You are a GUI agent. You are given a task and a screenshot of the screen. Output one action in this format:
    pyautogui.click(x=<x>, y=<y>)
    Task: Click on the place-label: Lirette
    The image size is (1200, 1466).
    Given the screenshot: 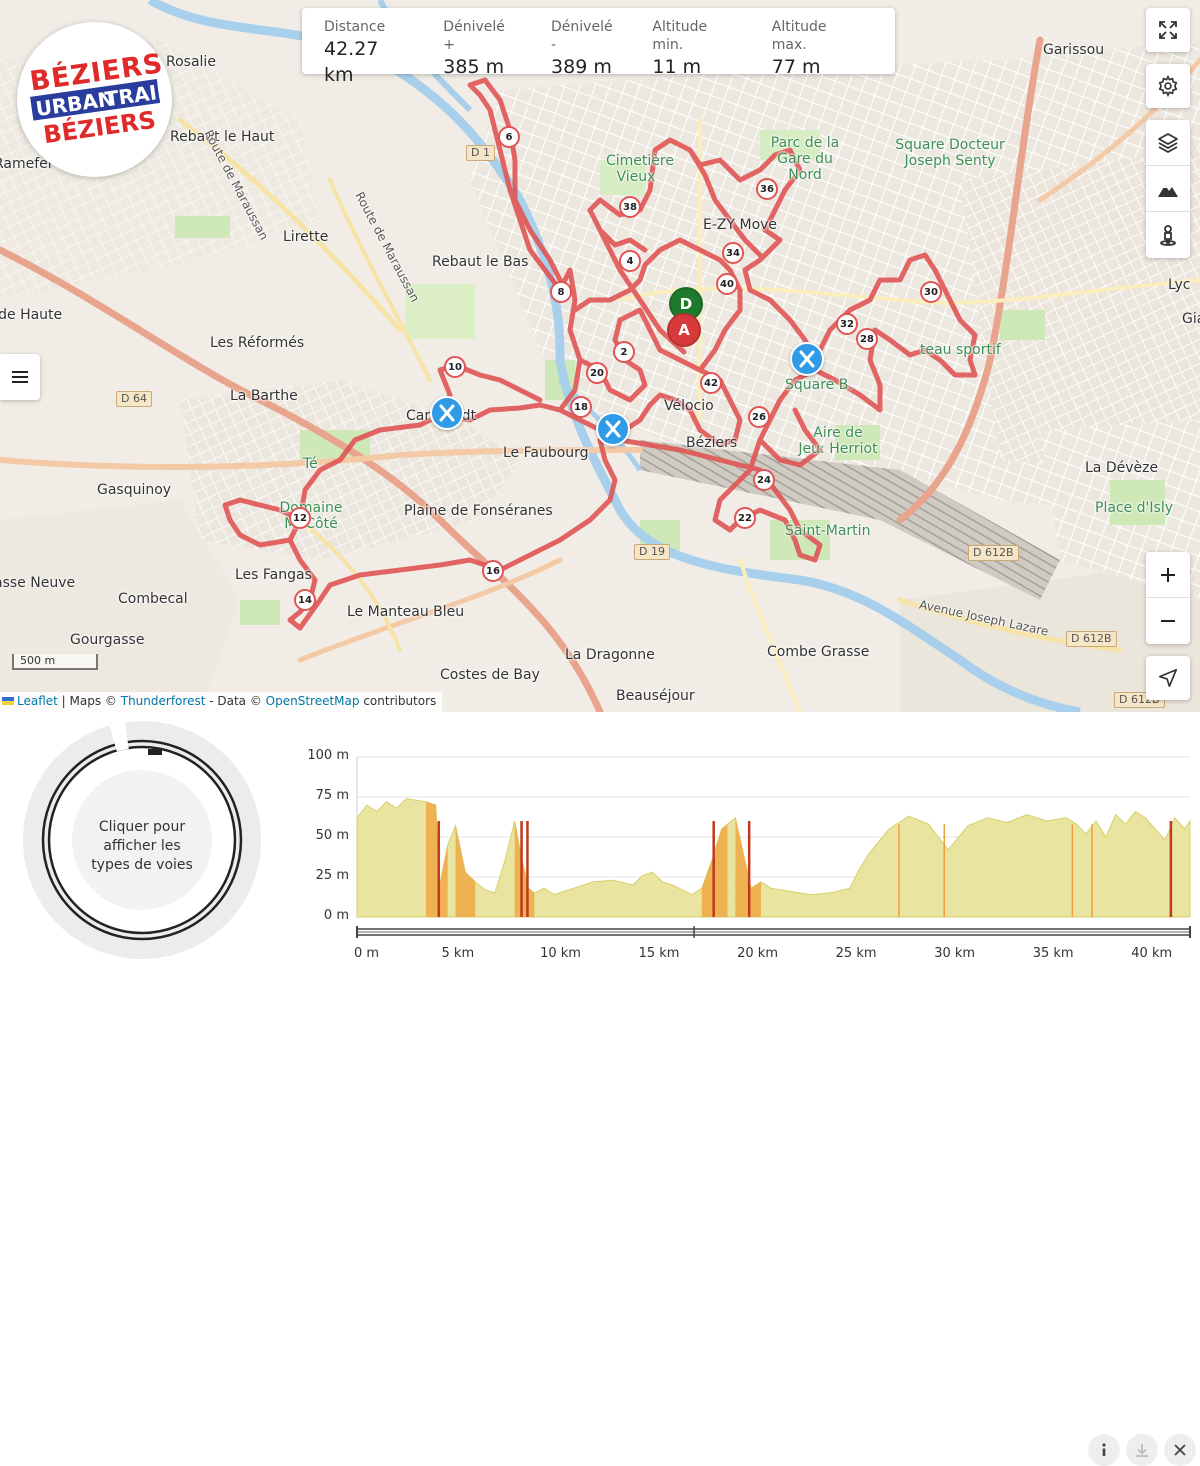 What is the action you would take?
    pyautogui.click(x=306, y=237)
    